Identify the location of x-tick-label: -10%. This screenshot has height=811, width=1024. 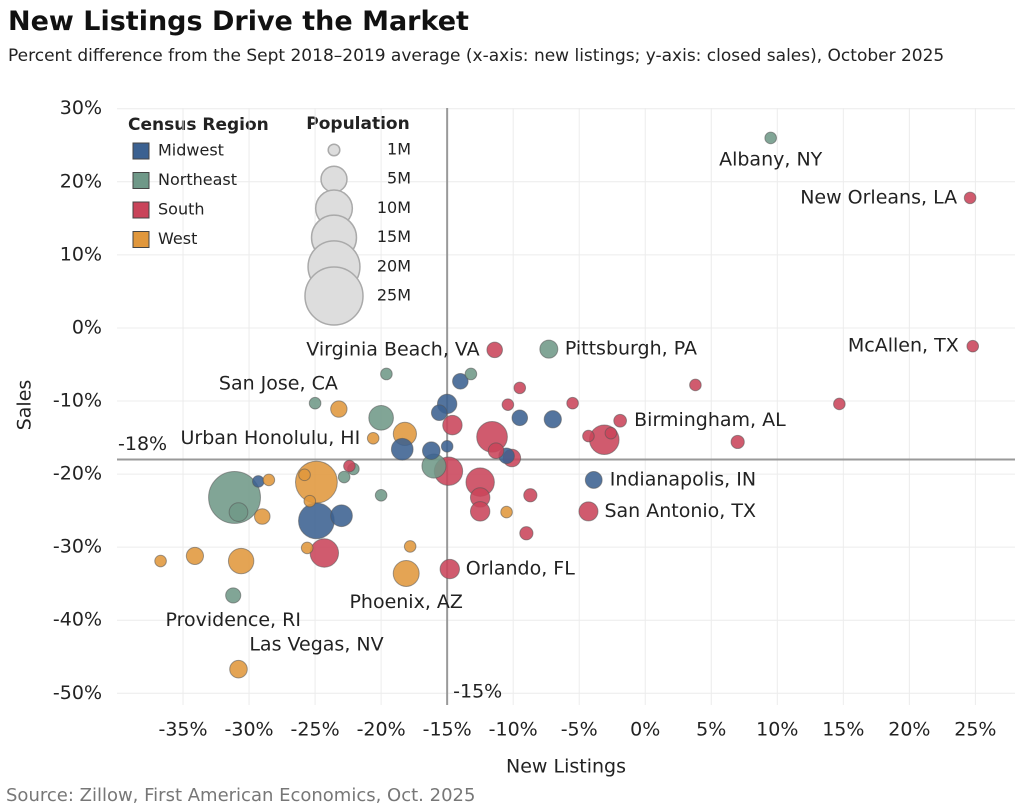
(513, 730).